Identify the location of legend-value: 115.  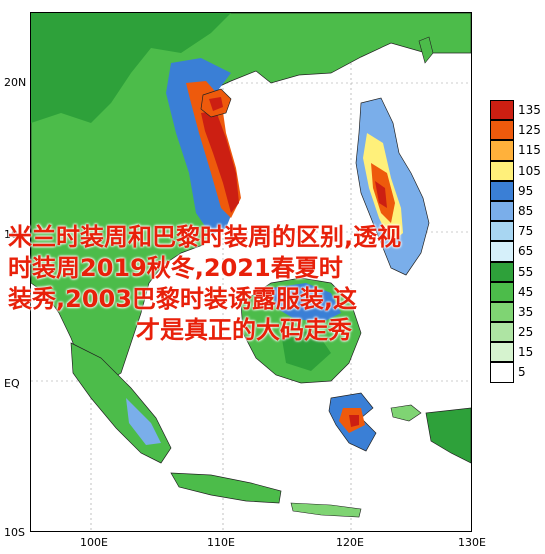
(529, 150).